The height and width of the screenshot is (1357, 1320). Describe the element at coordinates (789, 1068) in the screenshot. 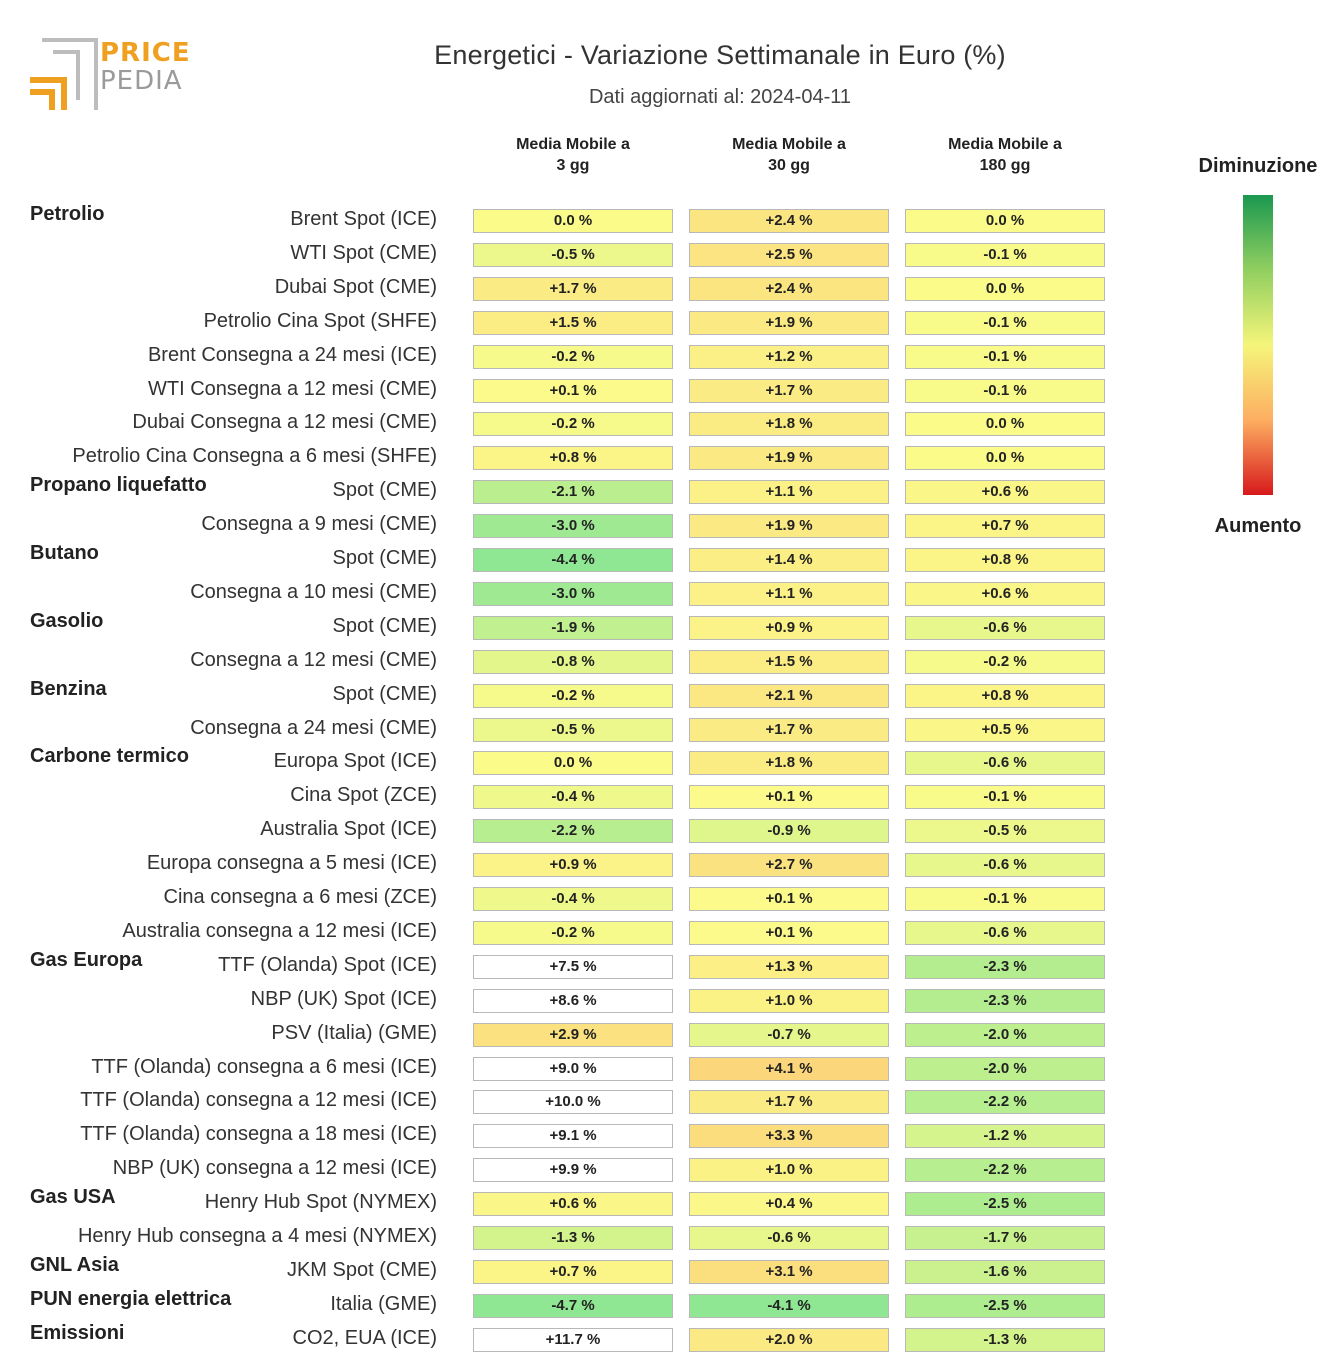

I see `heatmap-cell: +4.1 %` at that location.